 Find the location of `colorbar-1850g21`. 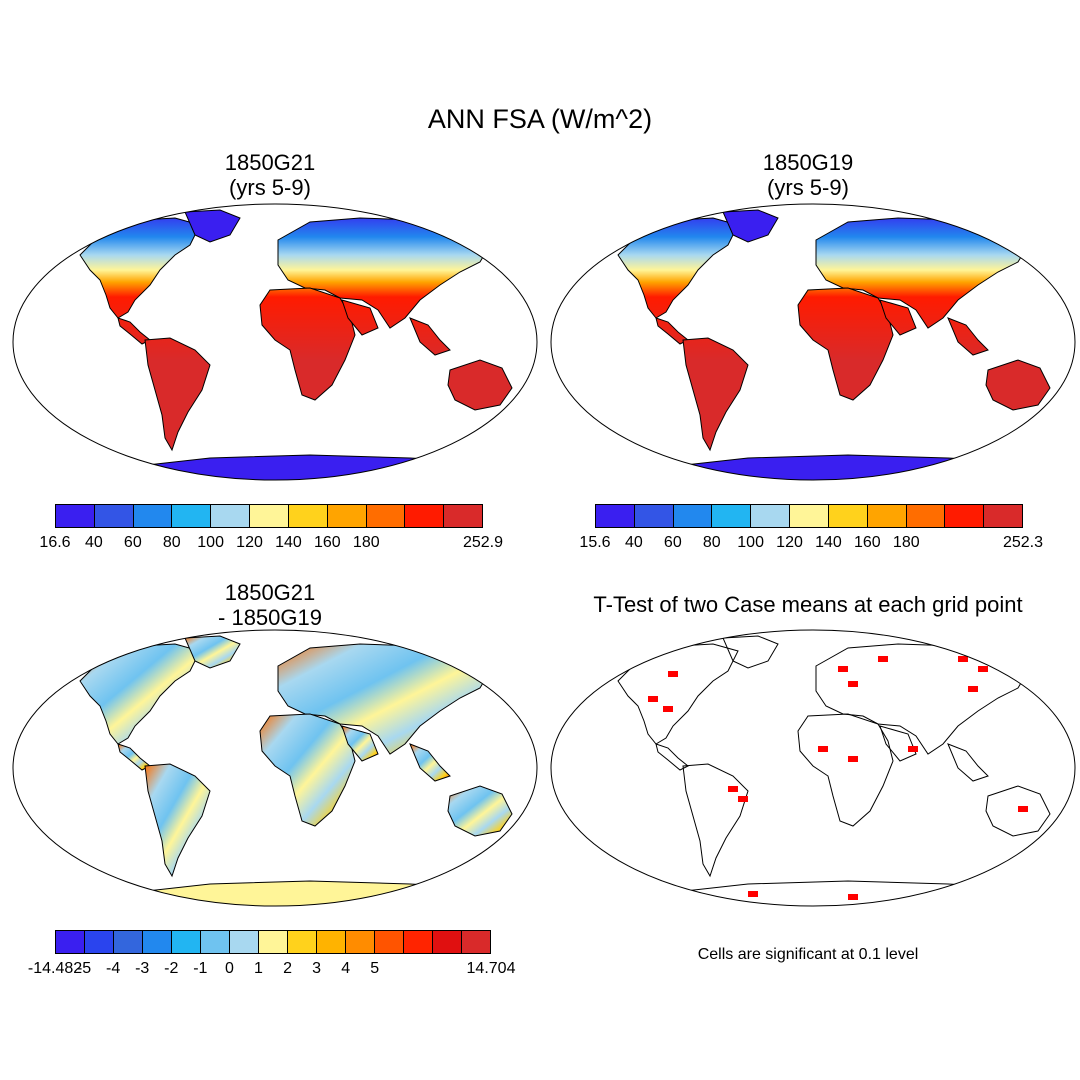

colorbar-1850g21 is located at coordinates (269, 516).